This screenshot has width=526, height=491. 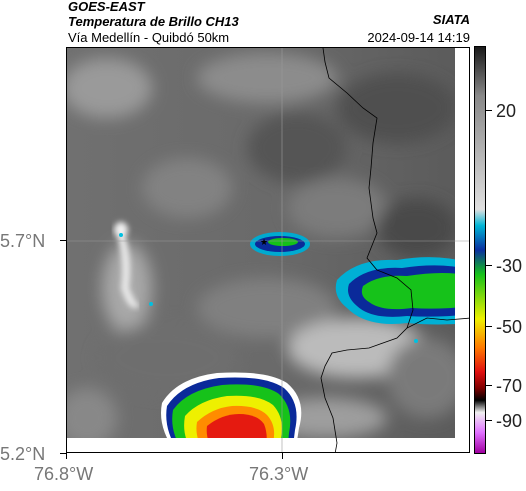 What do you see at coordinates (127, 265) in the screenshot?
I see `bright-cloud-streak` at bounding box center [127, 265].